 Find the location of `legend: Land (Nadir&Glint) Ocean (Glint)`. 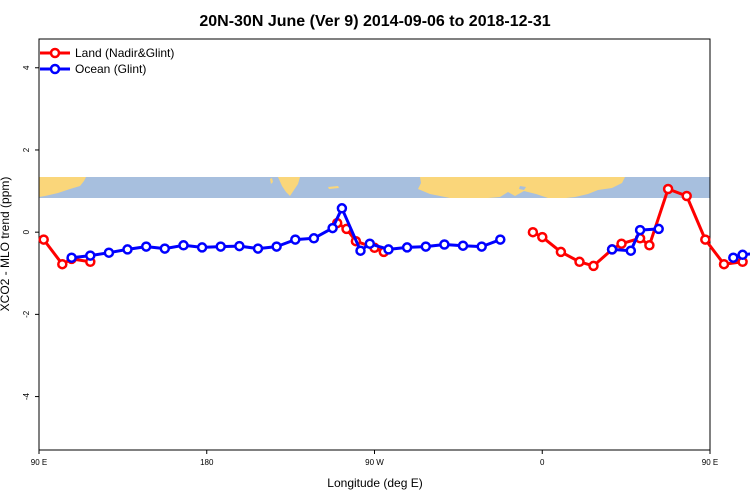

legend: Land (Nadir&Glint) Ocean (Glint) is located at coordinates (107, 61).